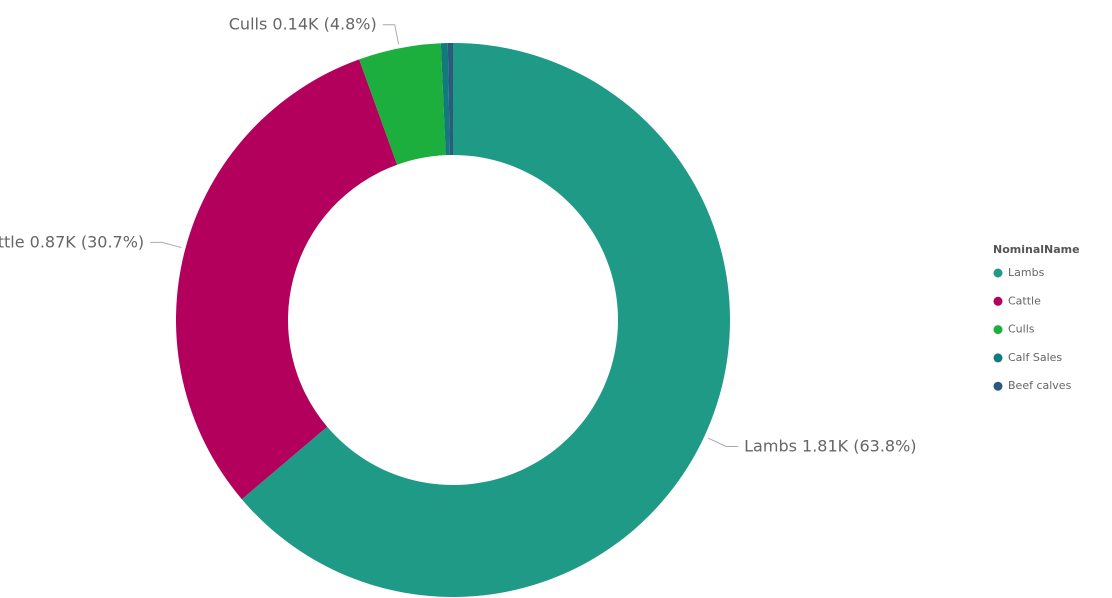 This screenshot has width=1112, height=598. What do you see at coordinates (248, 23) in the screenshot?
I see `label-name: Culls` at bounding box center [248, 23].